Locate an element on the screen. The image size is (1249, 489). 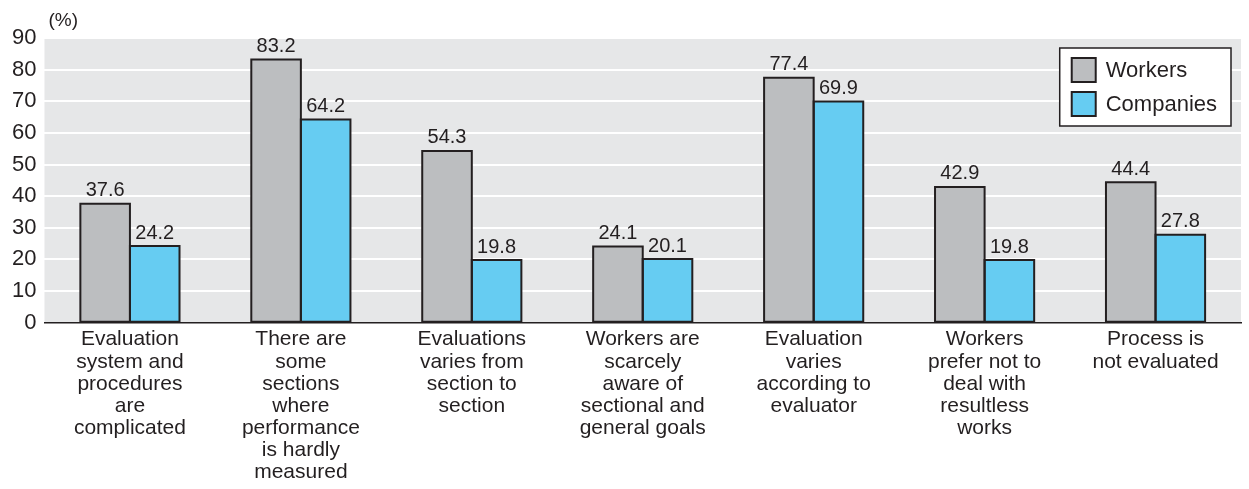
x-tick-label: Workers prefer not to deal with resultless works is located at coordinates (984, 382).